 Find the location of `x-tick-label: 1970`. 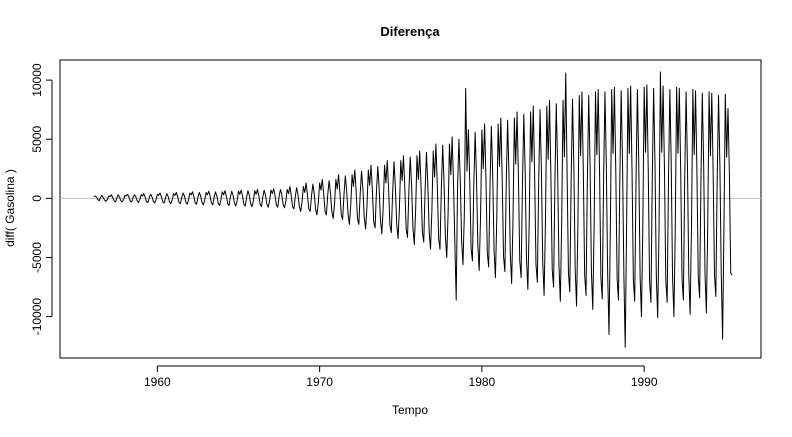

x-tick-label: 1970 is located at coordinates (319, 382).